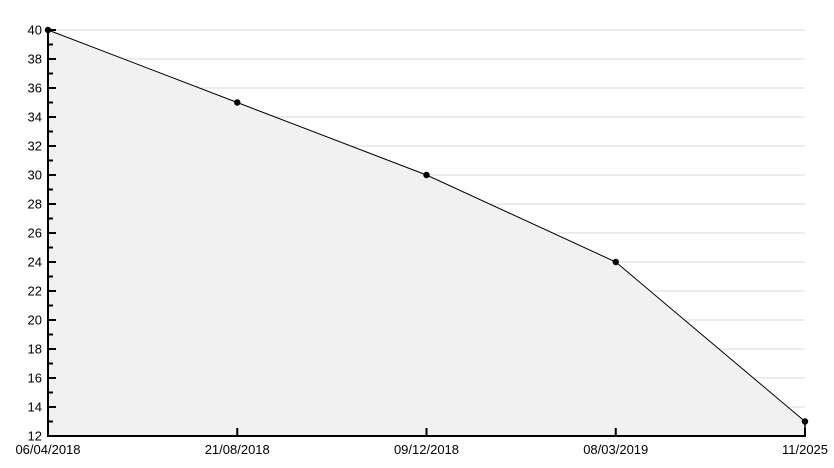  What do you see at coordinates (35, 146) in the screenshot?
I see `y-tick-label: 32` at bounding box center [35, 146].